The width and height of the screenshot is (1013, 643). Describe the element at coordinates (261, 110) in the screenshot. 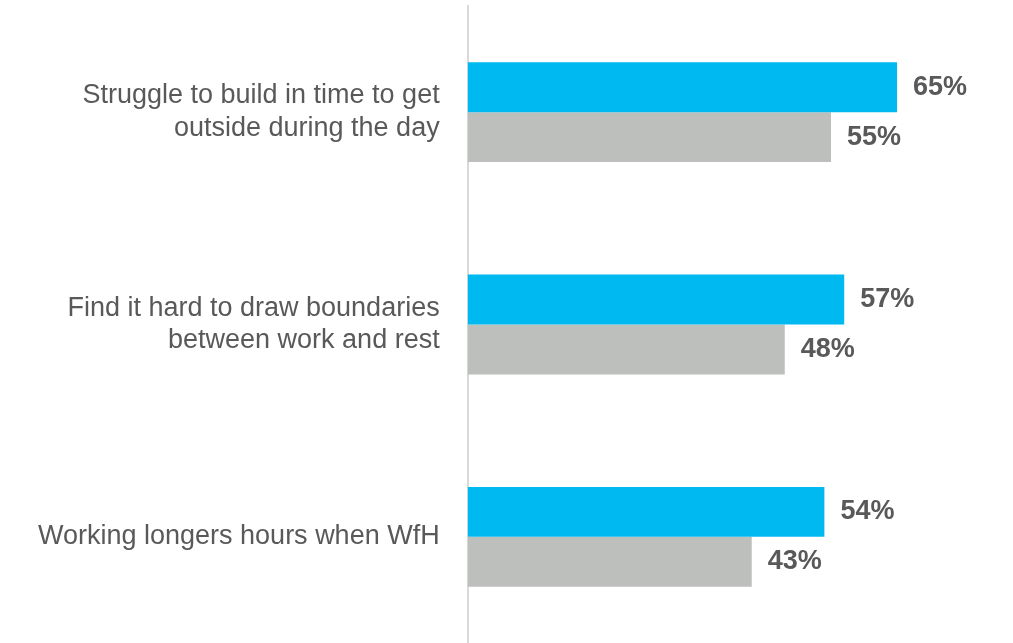

I see `y-tick-label: Struggle to build in time to get outside during the day` at that location.